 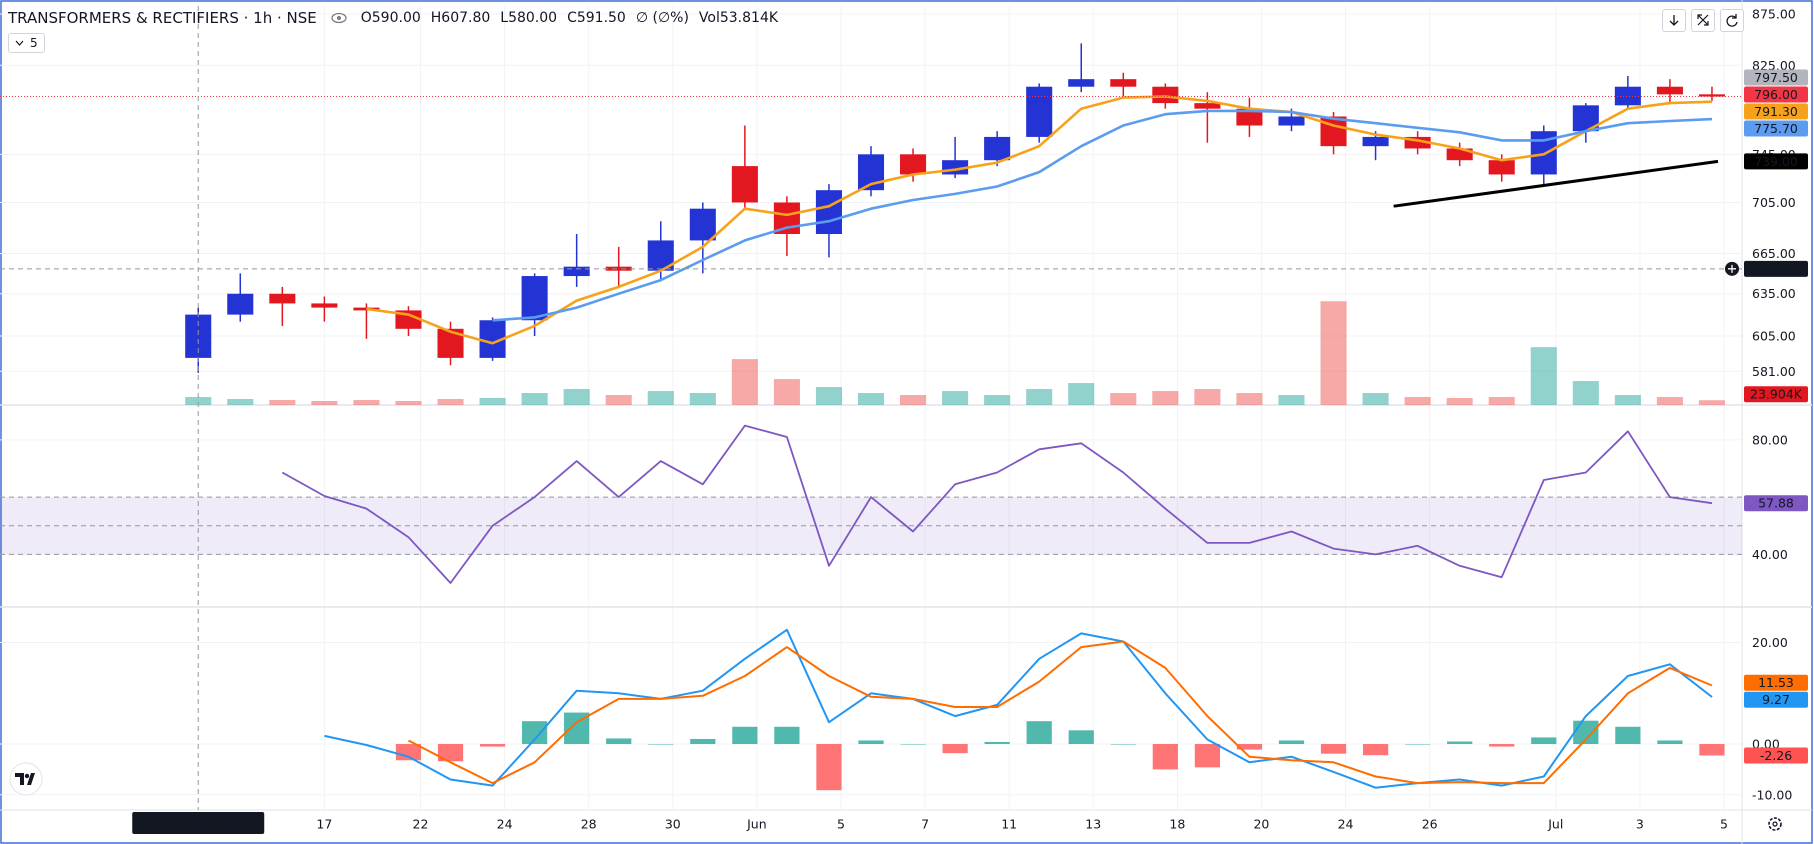 What do you see at coordinates (1776, 268) in the screenshot?
I see `price-label: 653.40` at bounding box center [1776, 268].